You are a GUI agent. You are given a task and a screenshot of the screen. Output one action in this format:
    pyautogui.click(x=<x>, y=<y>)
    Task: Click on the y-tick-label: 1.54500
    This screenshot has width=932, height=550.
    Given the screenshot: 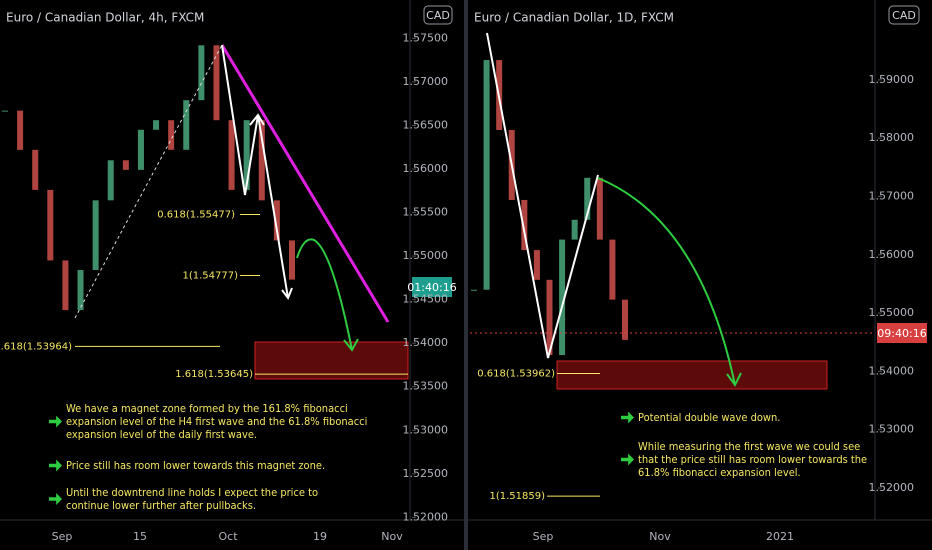 What is the action you would take?
    pyautogui.click(x=426, y=299)
    